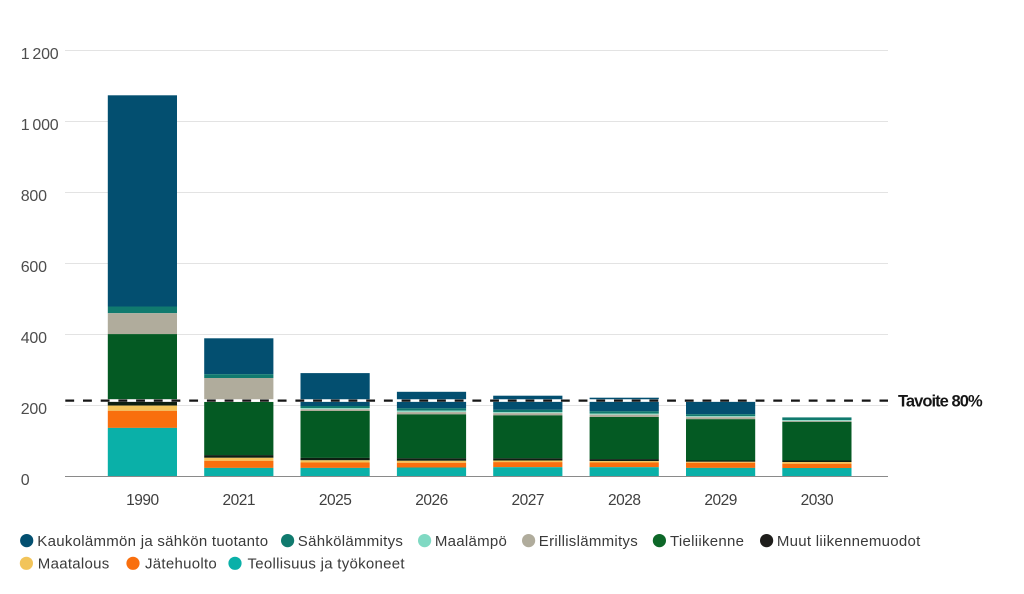 The height and width of the screenshot is (594, 1024). What do you see at coordinates (471, 541) in the screenshot?
I see `svg-text: Maalämpö` at bounding box center [471, 541].